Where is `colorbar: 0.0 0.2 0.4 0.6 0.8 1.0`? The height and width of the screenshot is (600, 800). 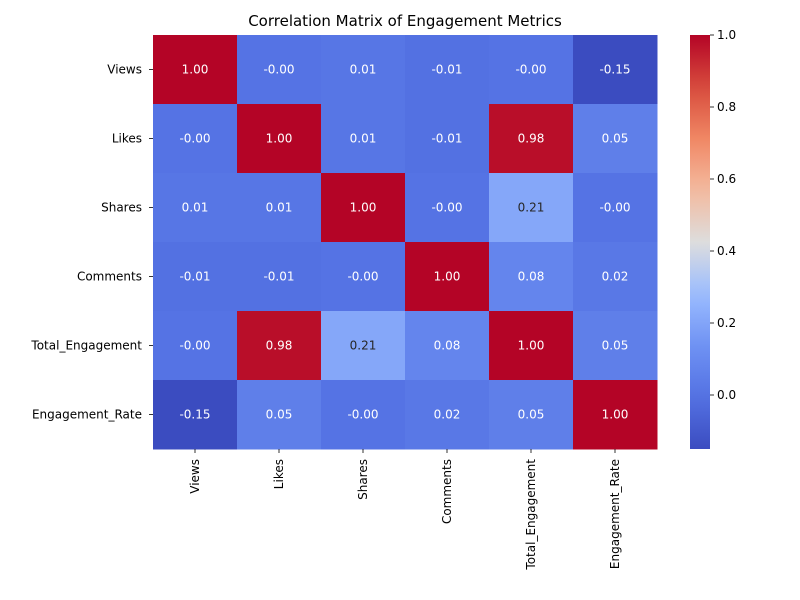
colorbar: 0.0 0.2 0.4 0.6 0.8 1.0 is located at coordinates (713, 238).